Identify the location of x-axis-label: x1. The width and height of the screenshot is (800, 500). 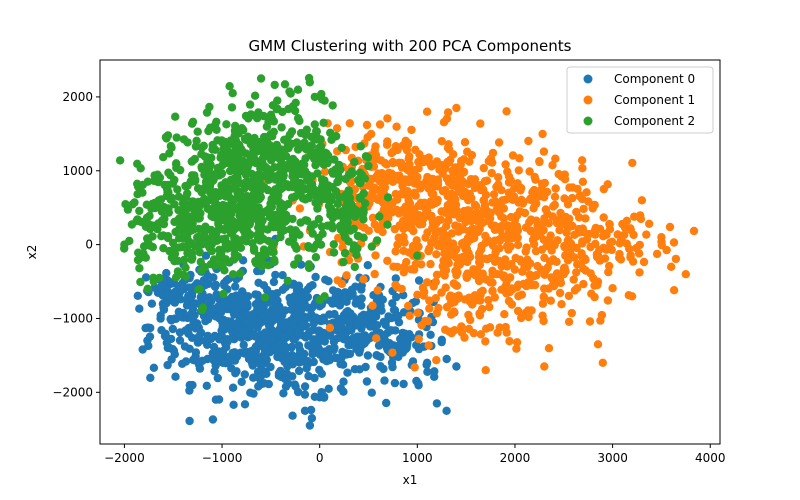
(410, 480).